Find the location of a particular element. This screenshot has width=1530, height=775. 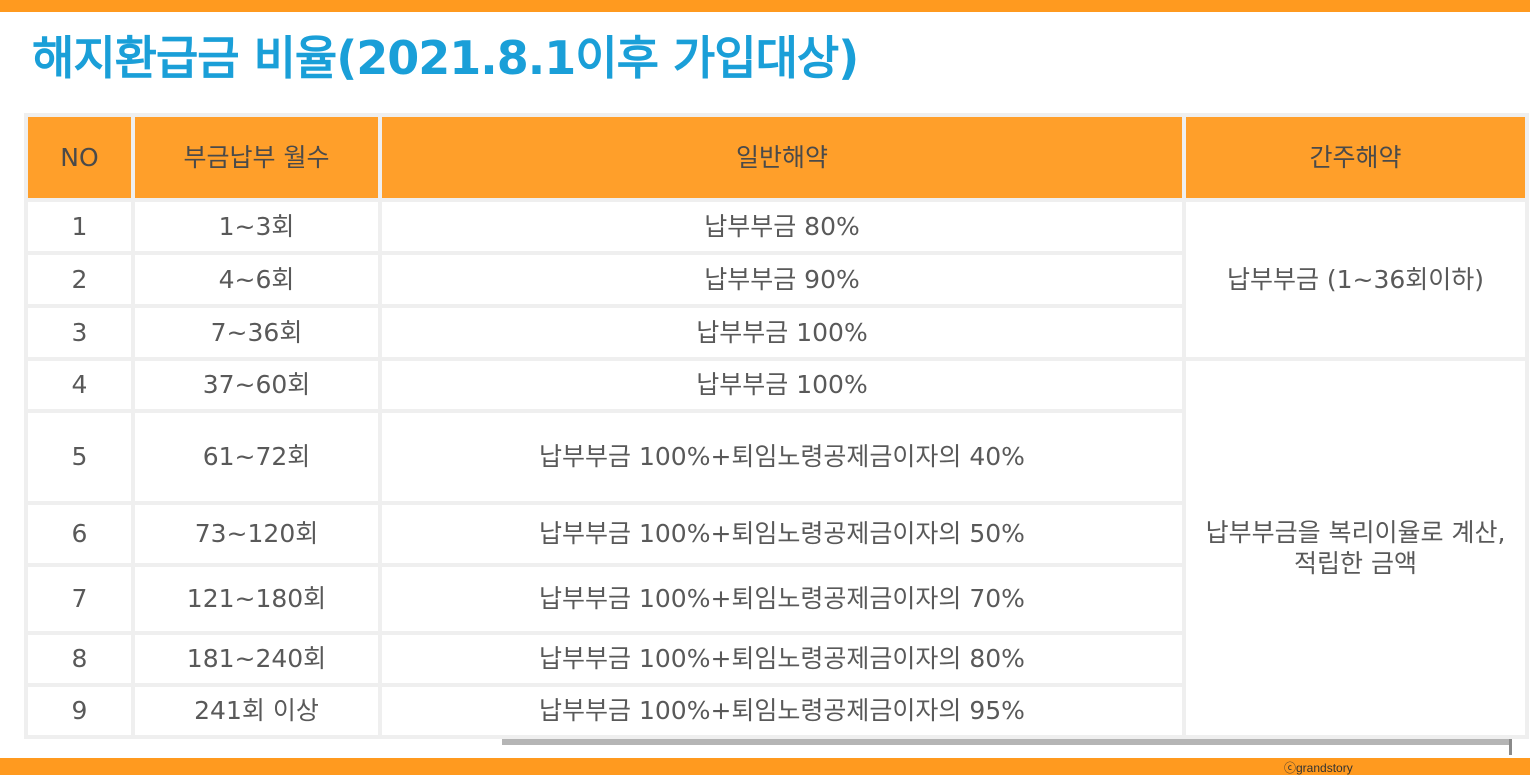

cell-months: 121~180회 is located at coordinates (256, 599).